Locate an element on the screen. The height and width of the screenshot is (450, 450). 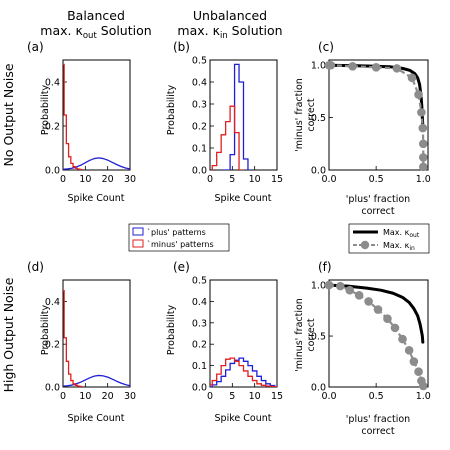
x-tick-label-b: 10 is located at coordinates (255, 179).